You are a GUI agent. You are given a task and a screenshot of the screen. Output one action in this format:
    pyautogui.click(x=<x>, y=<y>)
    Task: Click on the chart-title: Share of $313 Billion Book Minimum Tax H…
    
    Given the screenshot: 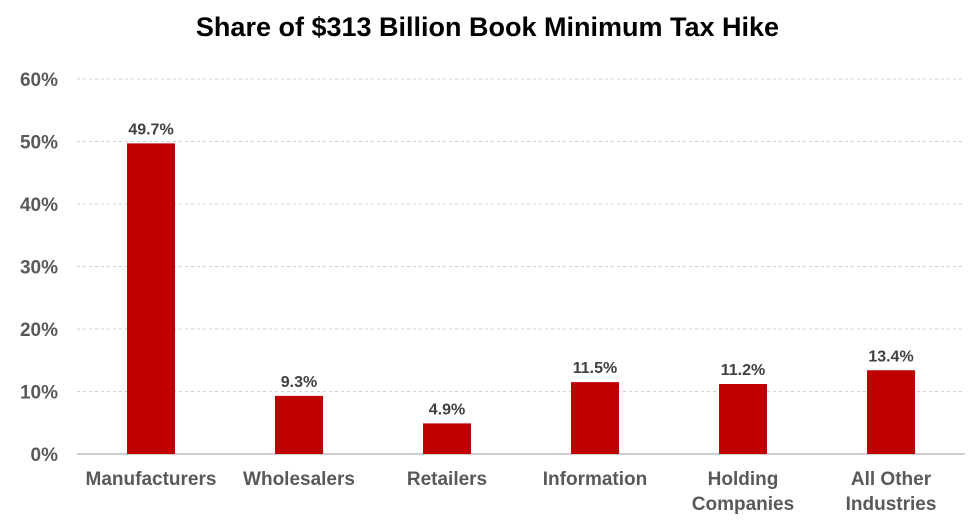 What is the action you would take?
    pyautogui.click(x=487, y=27)
    